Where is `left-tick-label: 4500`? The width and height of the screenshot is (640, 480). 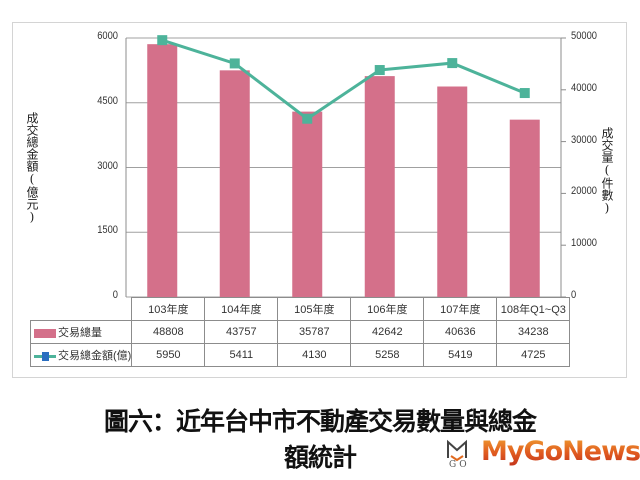 left-tick-label: 4500 is located at coordinates (107, 100).